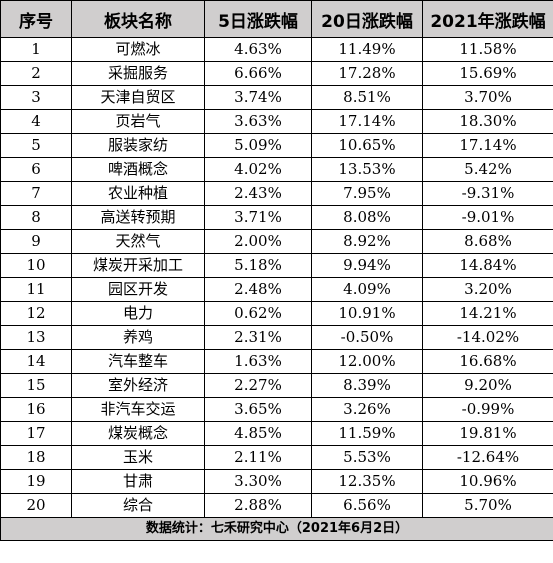 The image size is (553, 563). I want to click on table-row: 8 高送转预期 3.71% 8.08% -9.01%, so click(276, 217).